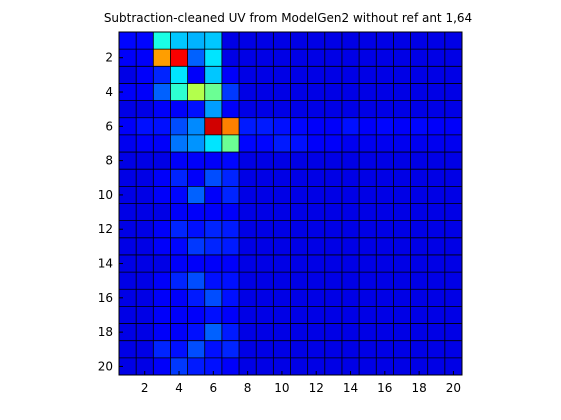  What do you see at coordinates (109, 58) in the screenshot?
I see `y-tick-label: 2` at bounding box center [109, 58].